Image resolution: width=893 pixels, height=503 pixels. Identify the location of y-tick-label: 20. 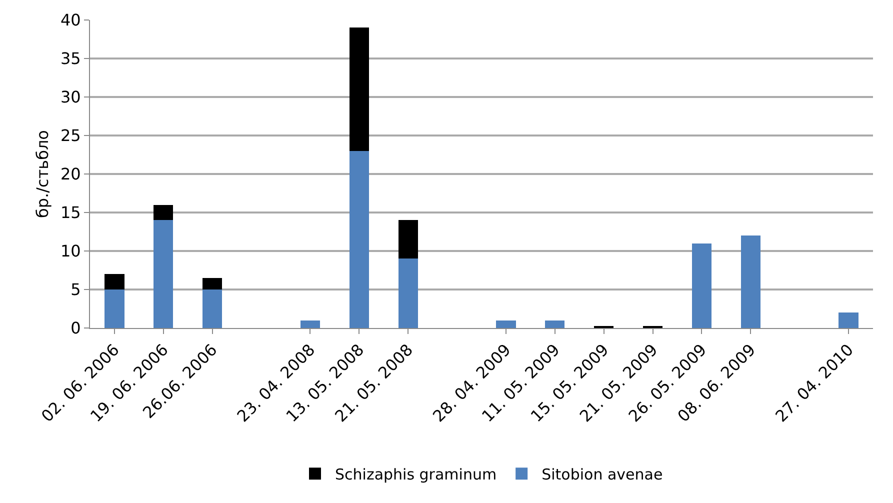
(70, 174).